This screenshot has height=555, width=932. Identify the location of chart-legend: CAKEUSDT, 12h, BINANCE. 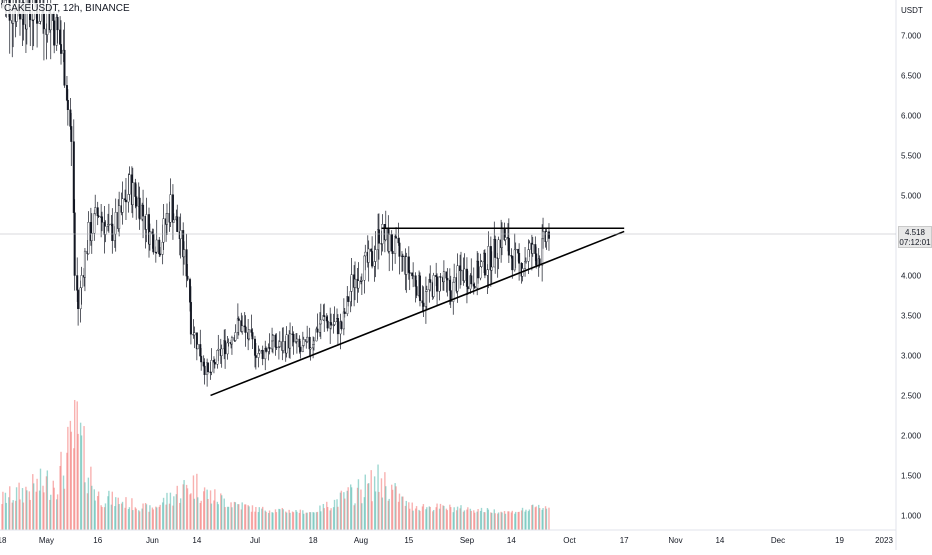
(67, 8).